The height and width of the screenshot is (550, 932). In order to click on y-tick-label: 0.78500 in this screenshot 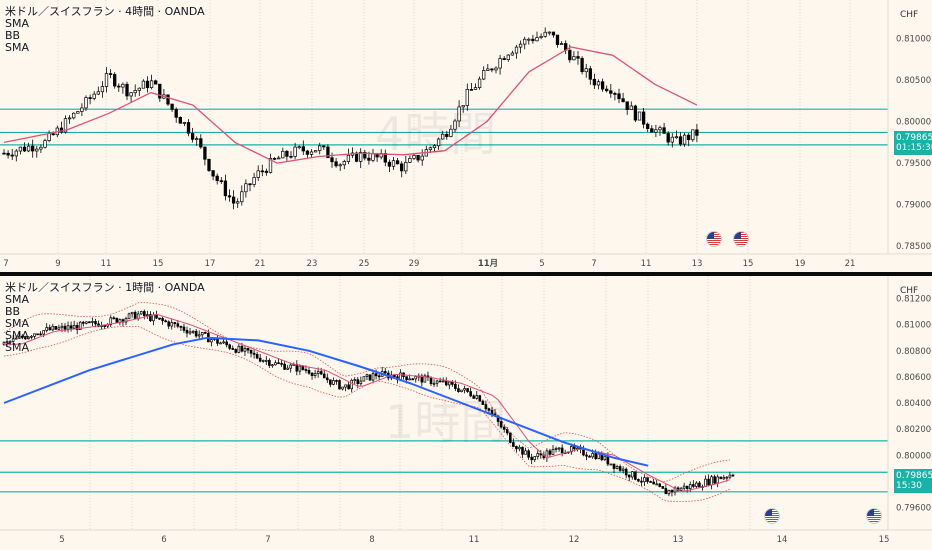, I will do `click(913, 247)`.